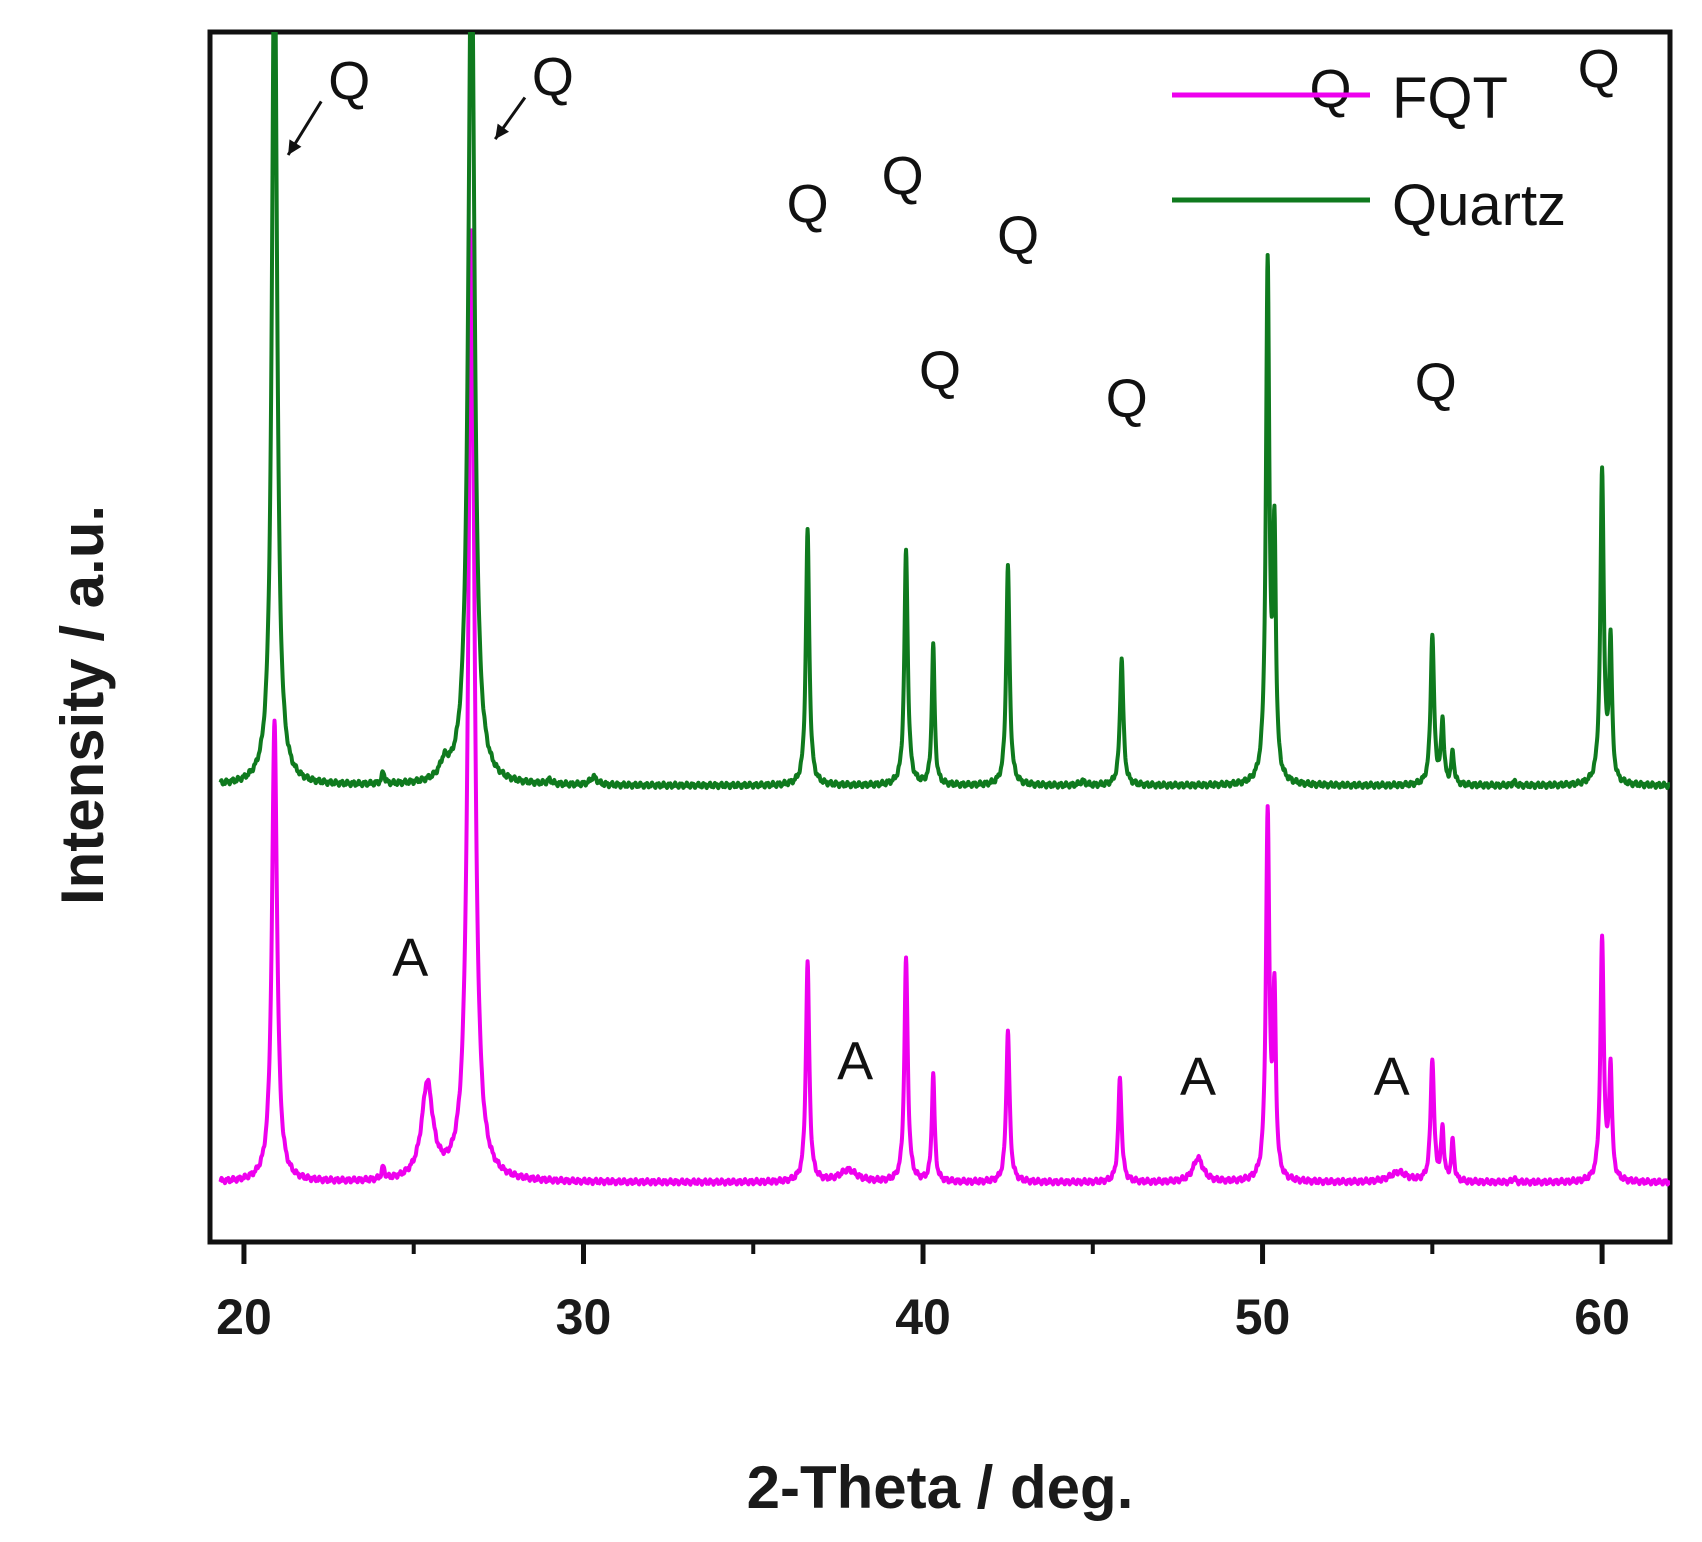 The image size is (1702, 1542). What do you see at coordinates (244, 1317) in the screenshot?
I see `x-tick-label-20: 20` at bounding box center [244, 1317].